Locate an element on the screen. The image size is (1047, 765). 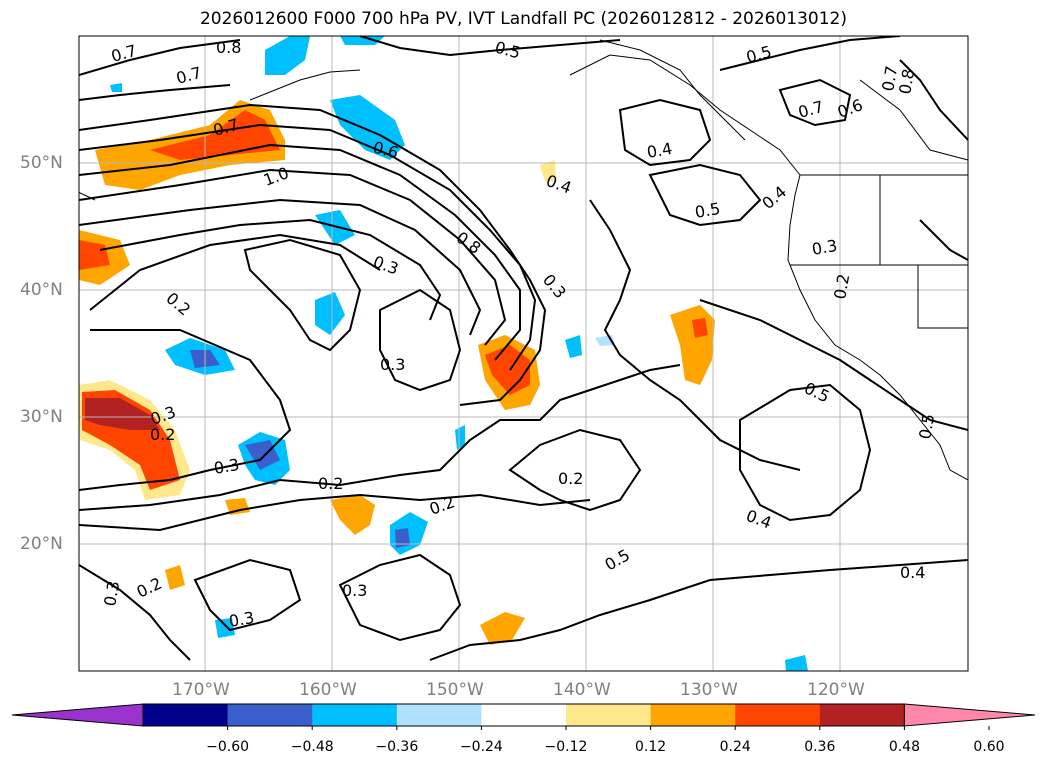
lon-label-140w: 140°W is located at coordinates (582, 690).